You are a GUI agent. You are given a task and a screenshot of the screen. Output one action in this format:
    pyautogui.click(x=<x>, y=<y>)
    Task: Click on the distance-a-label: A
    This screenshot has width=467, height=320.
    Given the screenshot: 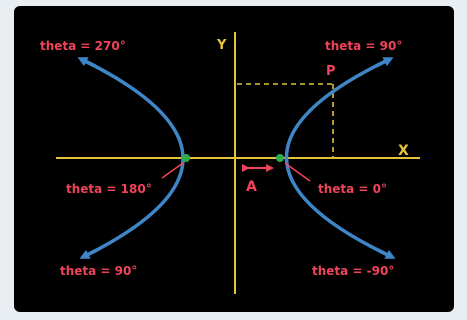 What is the action you would take?
    pyautogui.click(x=251, y=187)
    